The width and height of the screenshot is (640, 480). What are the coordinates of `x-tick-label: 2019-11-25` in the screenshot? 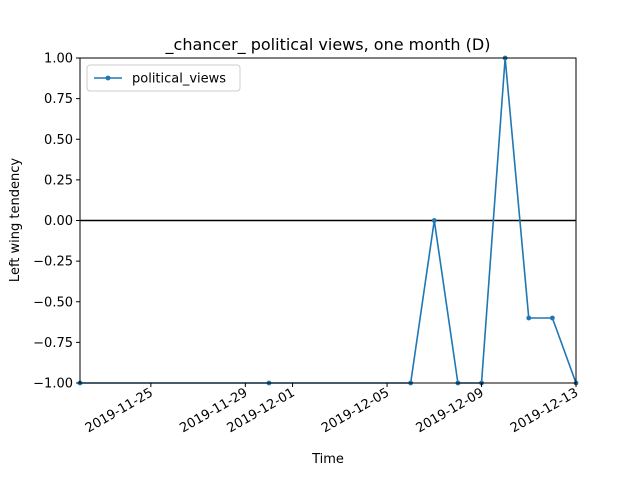 It's located at (119, 410).